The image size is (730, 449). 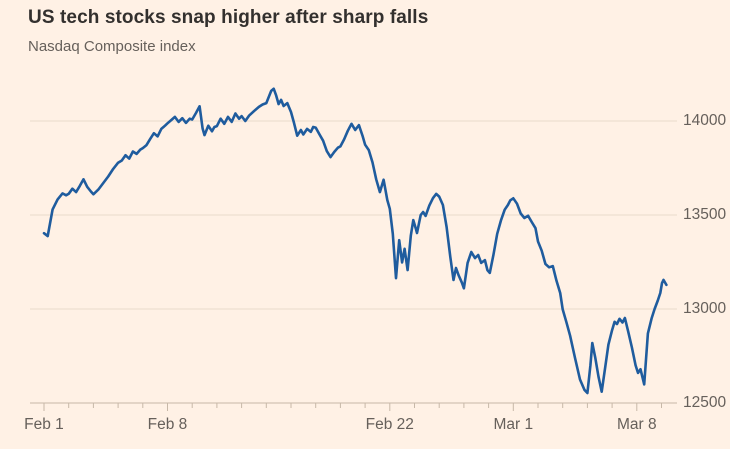 I want to click on y-axis-label: 13500, so click(x=705, y=214).